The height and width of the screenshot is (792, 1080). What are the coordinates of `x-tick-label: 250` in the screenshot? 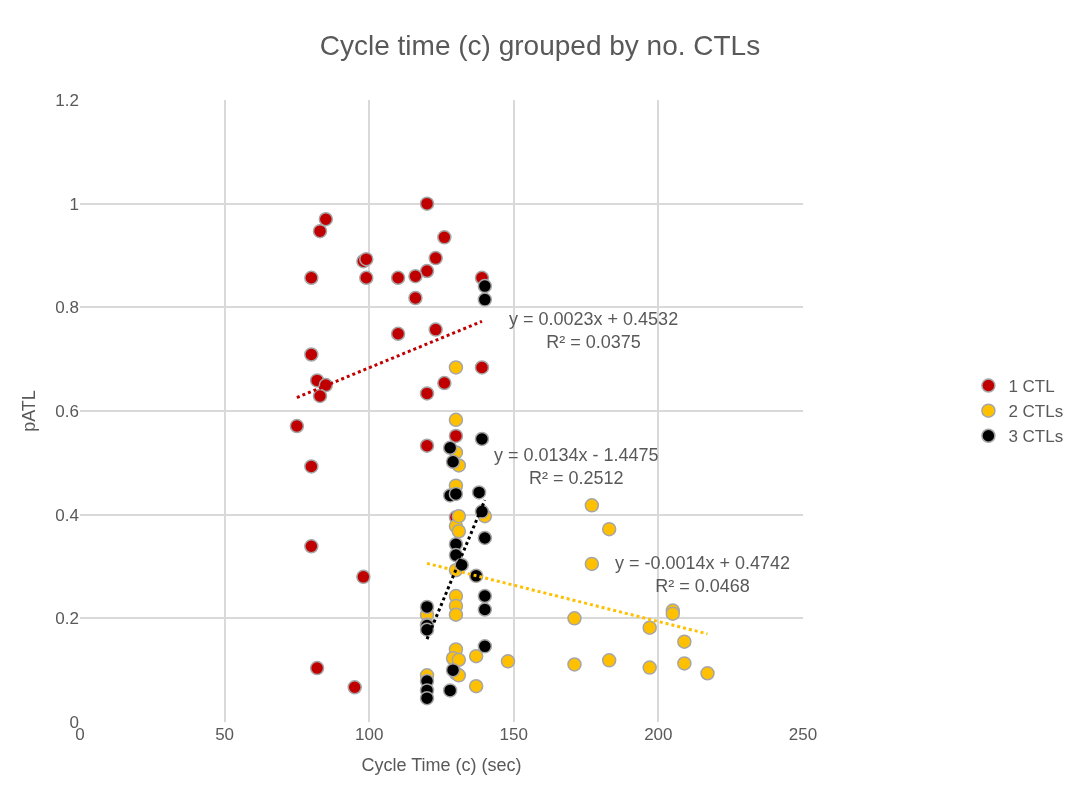 It's located at (803, 734).